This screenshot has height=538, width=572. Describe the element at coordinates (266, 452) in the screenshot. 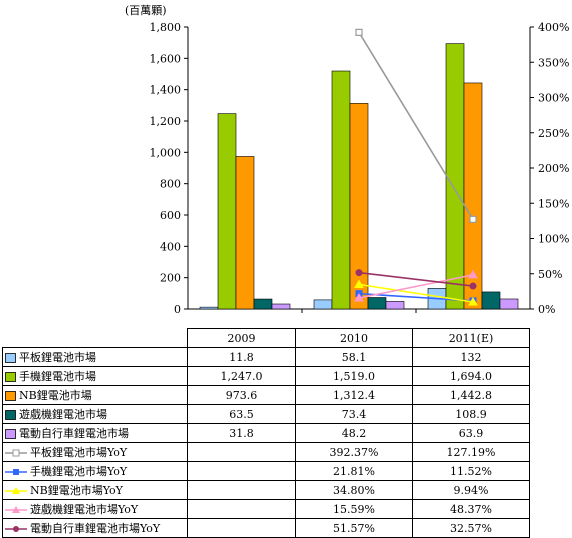

I see `table-row: 平板鋰電池市場YoY 392.37% 127.19%` at that location.